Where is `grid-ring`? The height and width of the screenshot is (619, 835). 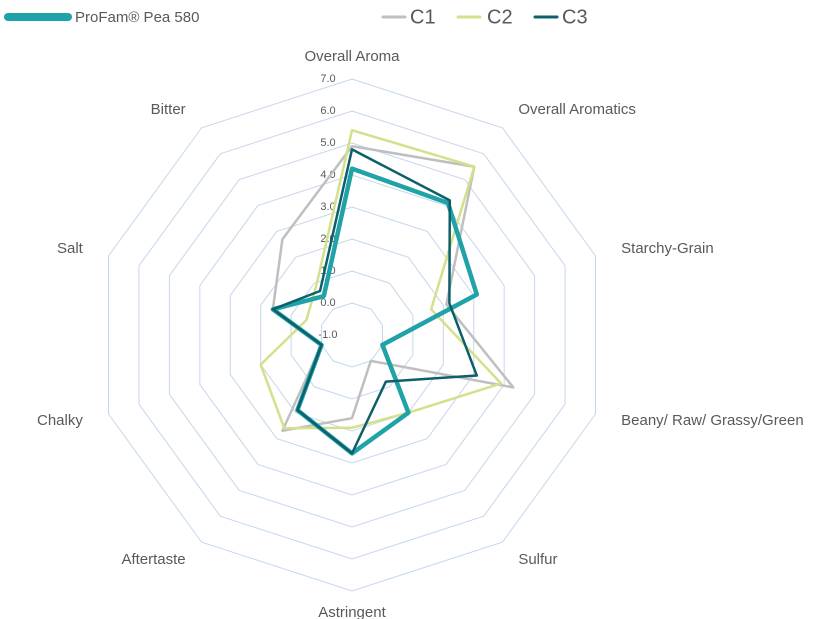
grid-ring is located at coordinates (352, 335).